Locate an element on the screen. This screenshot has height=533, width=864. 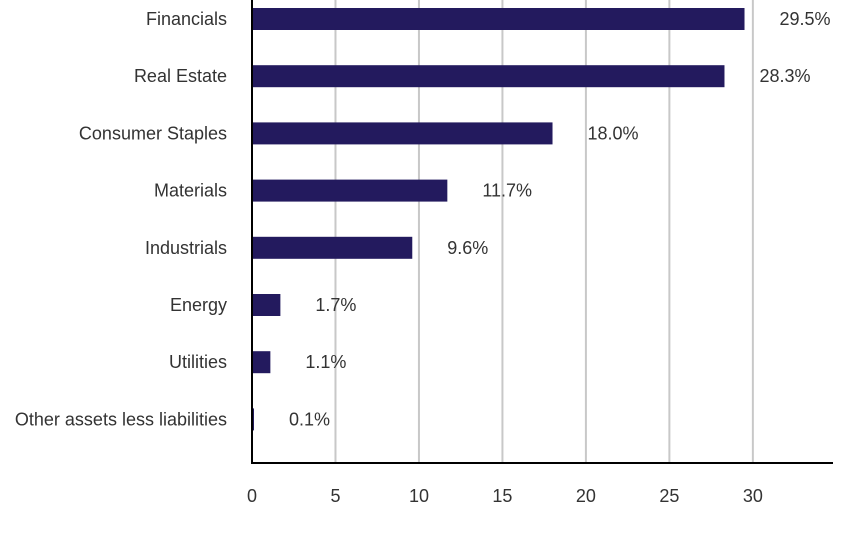
x-tick-label-0: 0 is located at coordinates (252, 496).